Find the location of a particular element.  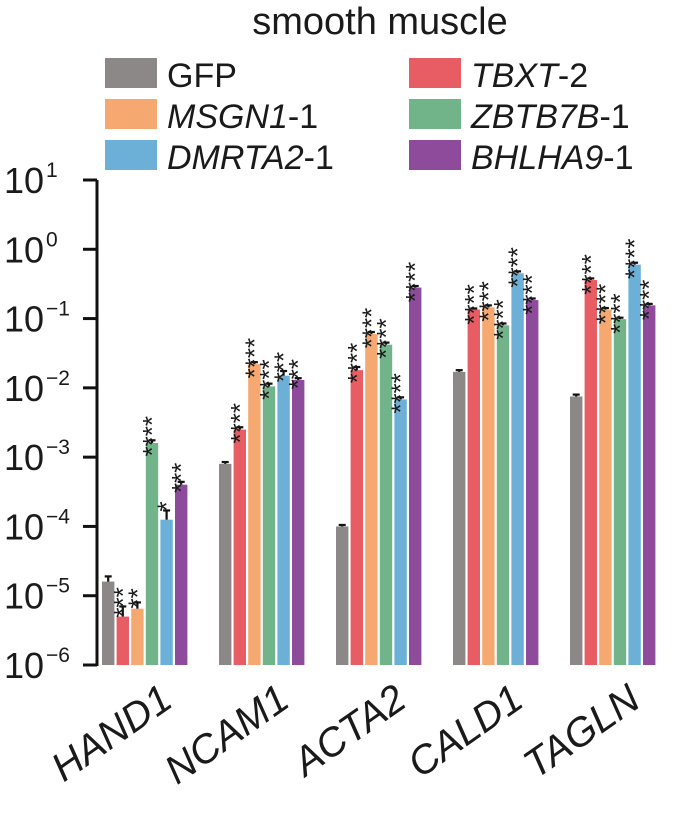

x-tick-label-hand1: HAND1 is located at coordinates (112, 733).